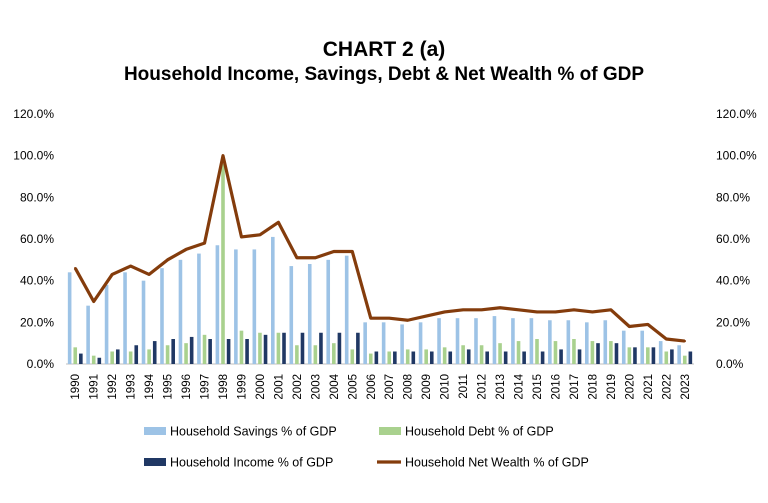  Describe the element at coordinates (733, 239) in the screenshot. I see `y-tick-label-right: 60.0%` at that location.